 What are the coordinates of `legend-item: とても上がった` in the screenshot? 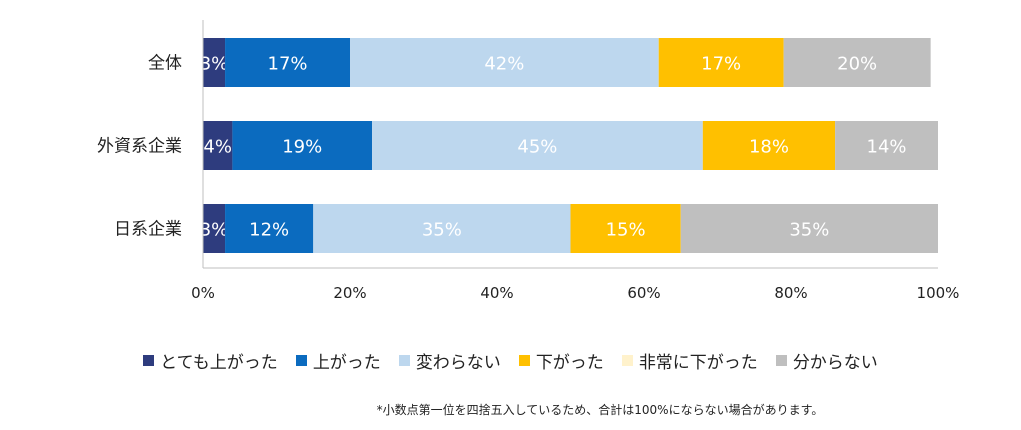 It's located at (210, 360).